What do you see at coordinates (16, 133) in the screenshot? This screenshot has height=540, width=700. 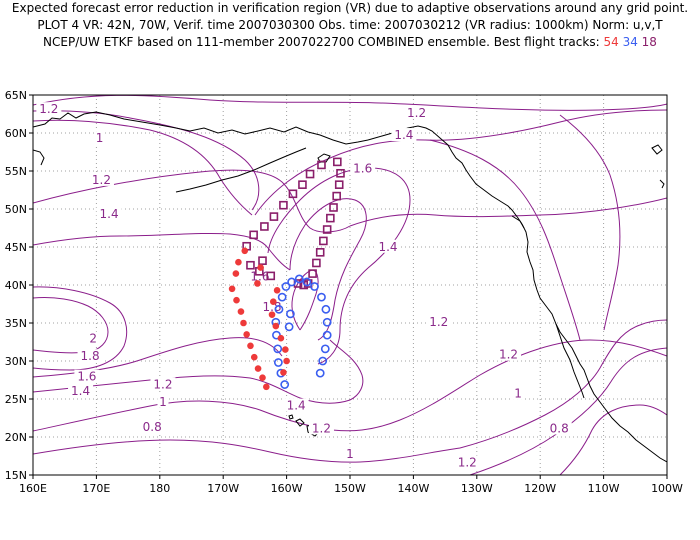 I see `y-tick-label: 60N` at bounding box center [16, 133].